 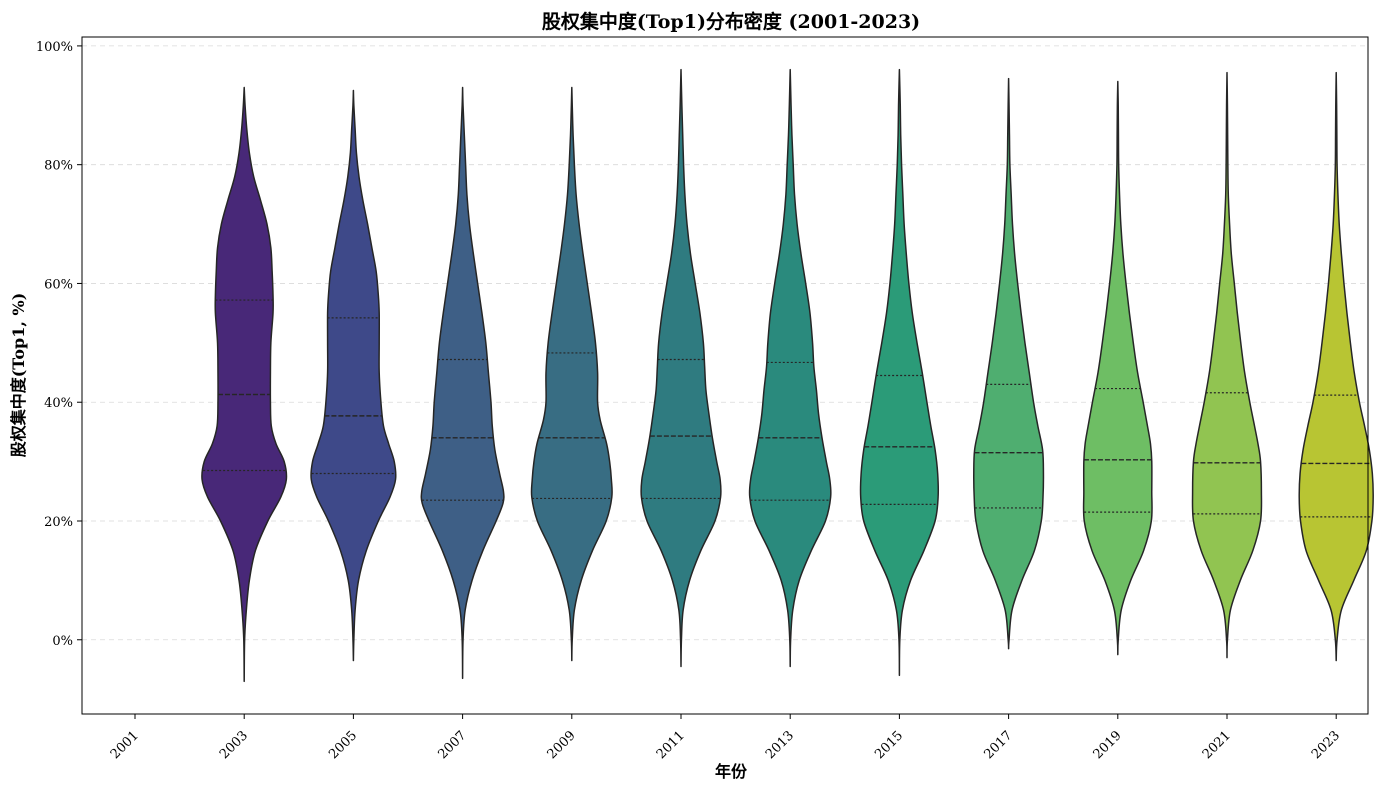 I want to click on y-tick-label: 0%, so click(x=62, y=641).